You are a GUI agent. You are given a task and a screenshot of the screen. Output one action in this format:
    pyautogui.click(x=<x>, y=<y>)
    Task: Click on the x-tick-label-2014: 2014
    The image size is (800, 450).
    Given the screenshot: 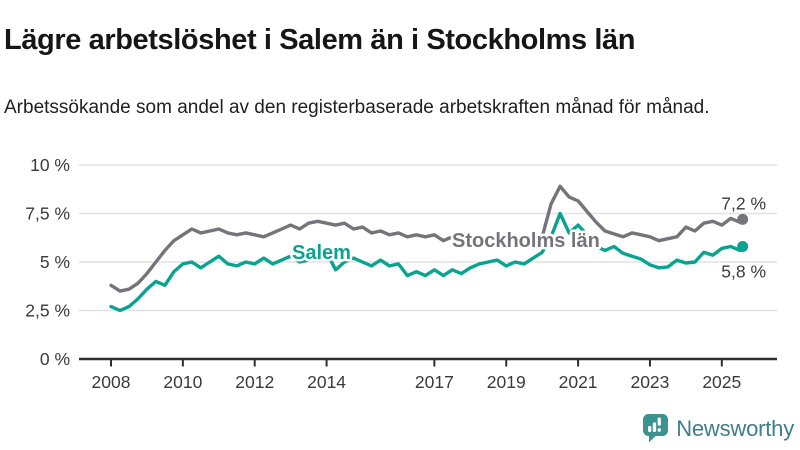 What is the action you would take?
    pyautogui.click(x=326, y=382)
    